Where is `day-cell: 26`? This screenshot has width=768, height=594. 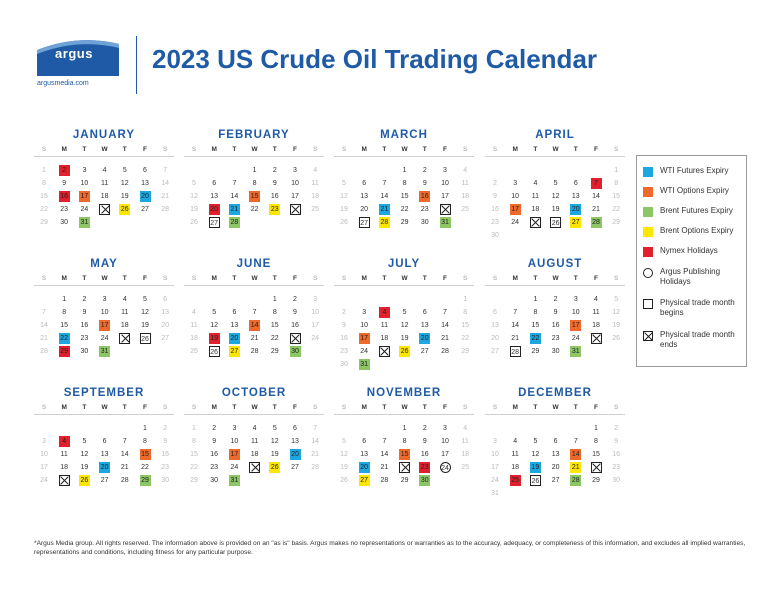
day-cell: 26 is located at coordinates (344, 222).